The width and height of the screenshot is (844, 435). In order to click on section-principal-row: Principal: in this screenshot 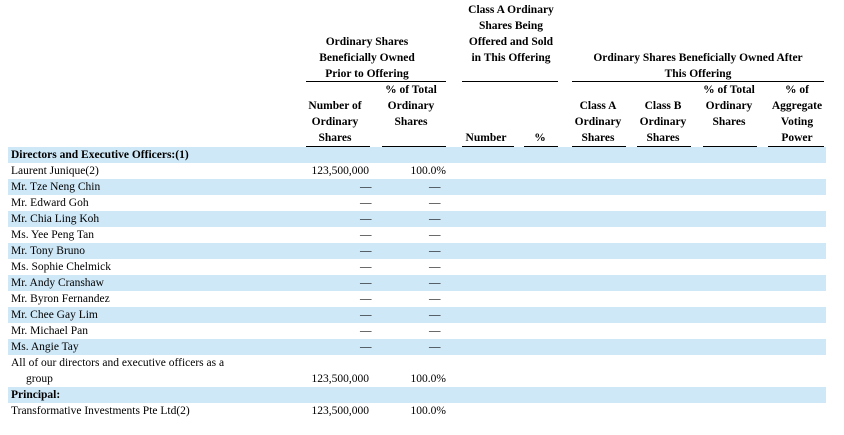, I will do `click(417, 395)`.